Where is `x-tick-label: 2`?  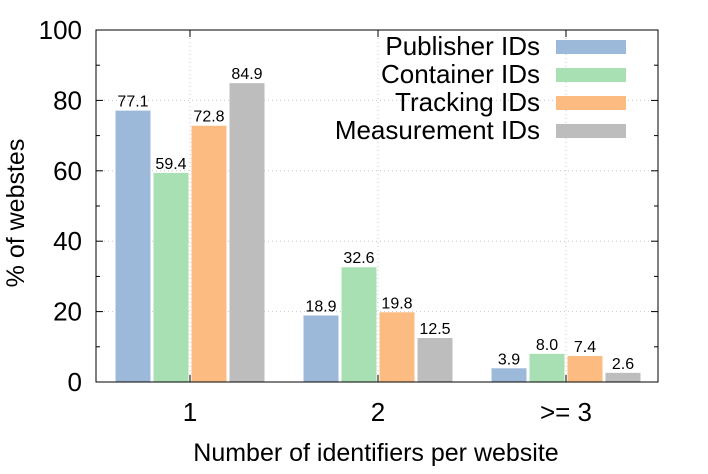 x-tick-label: 2 is located at coordinates (378, 412).